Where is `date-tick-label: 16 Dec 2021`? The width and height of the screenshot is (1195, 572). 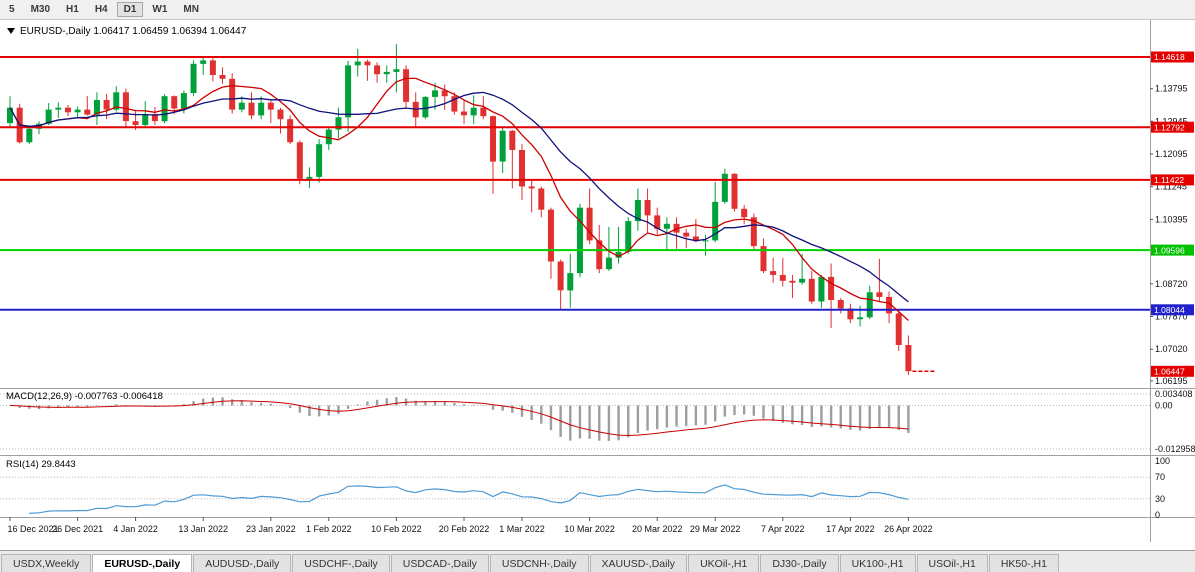
date-tick-label: 16 Dec 2021 is located at coordinates (32, 529).